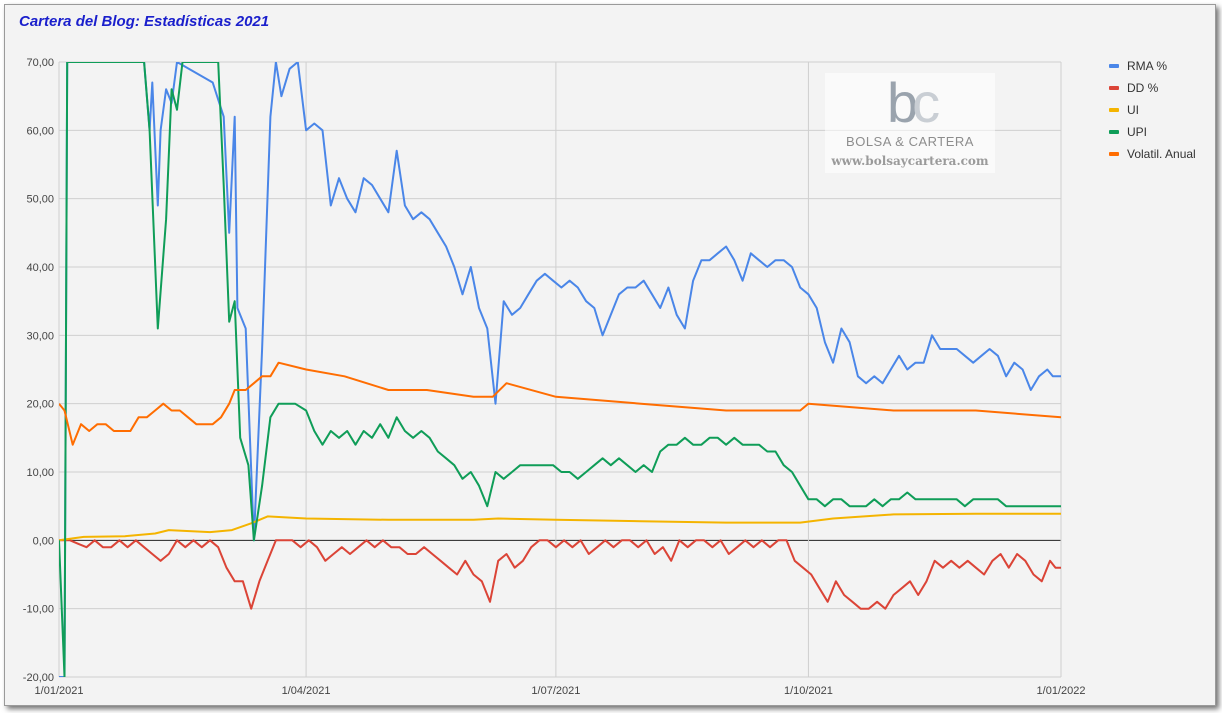  What do you see at coordinates (1152, 132) in the screenshot?
I see `legend-item: UPI` at bounding box center [1152, 132].